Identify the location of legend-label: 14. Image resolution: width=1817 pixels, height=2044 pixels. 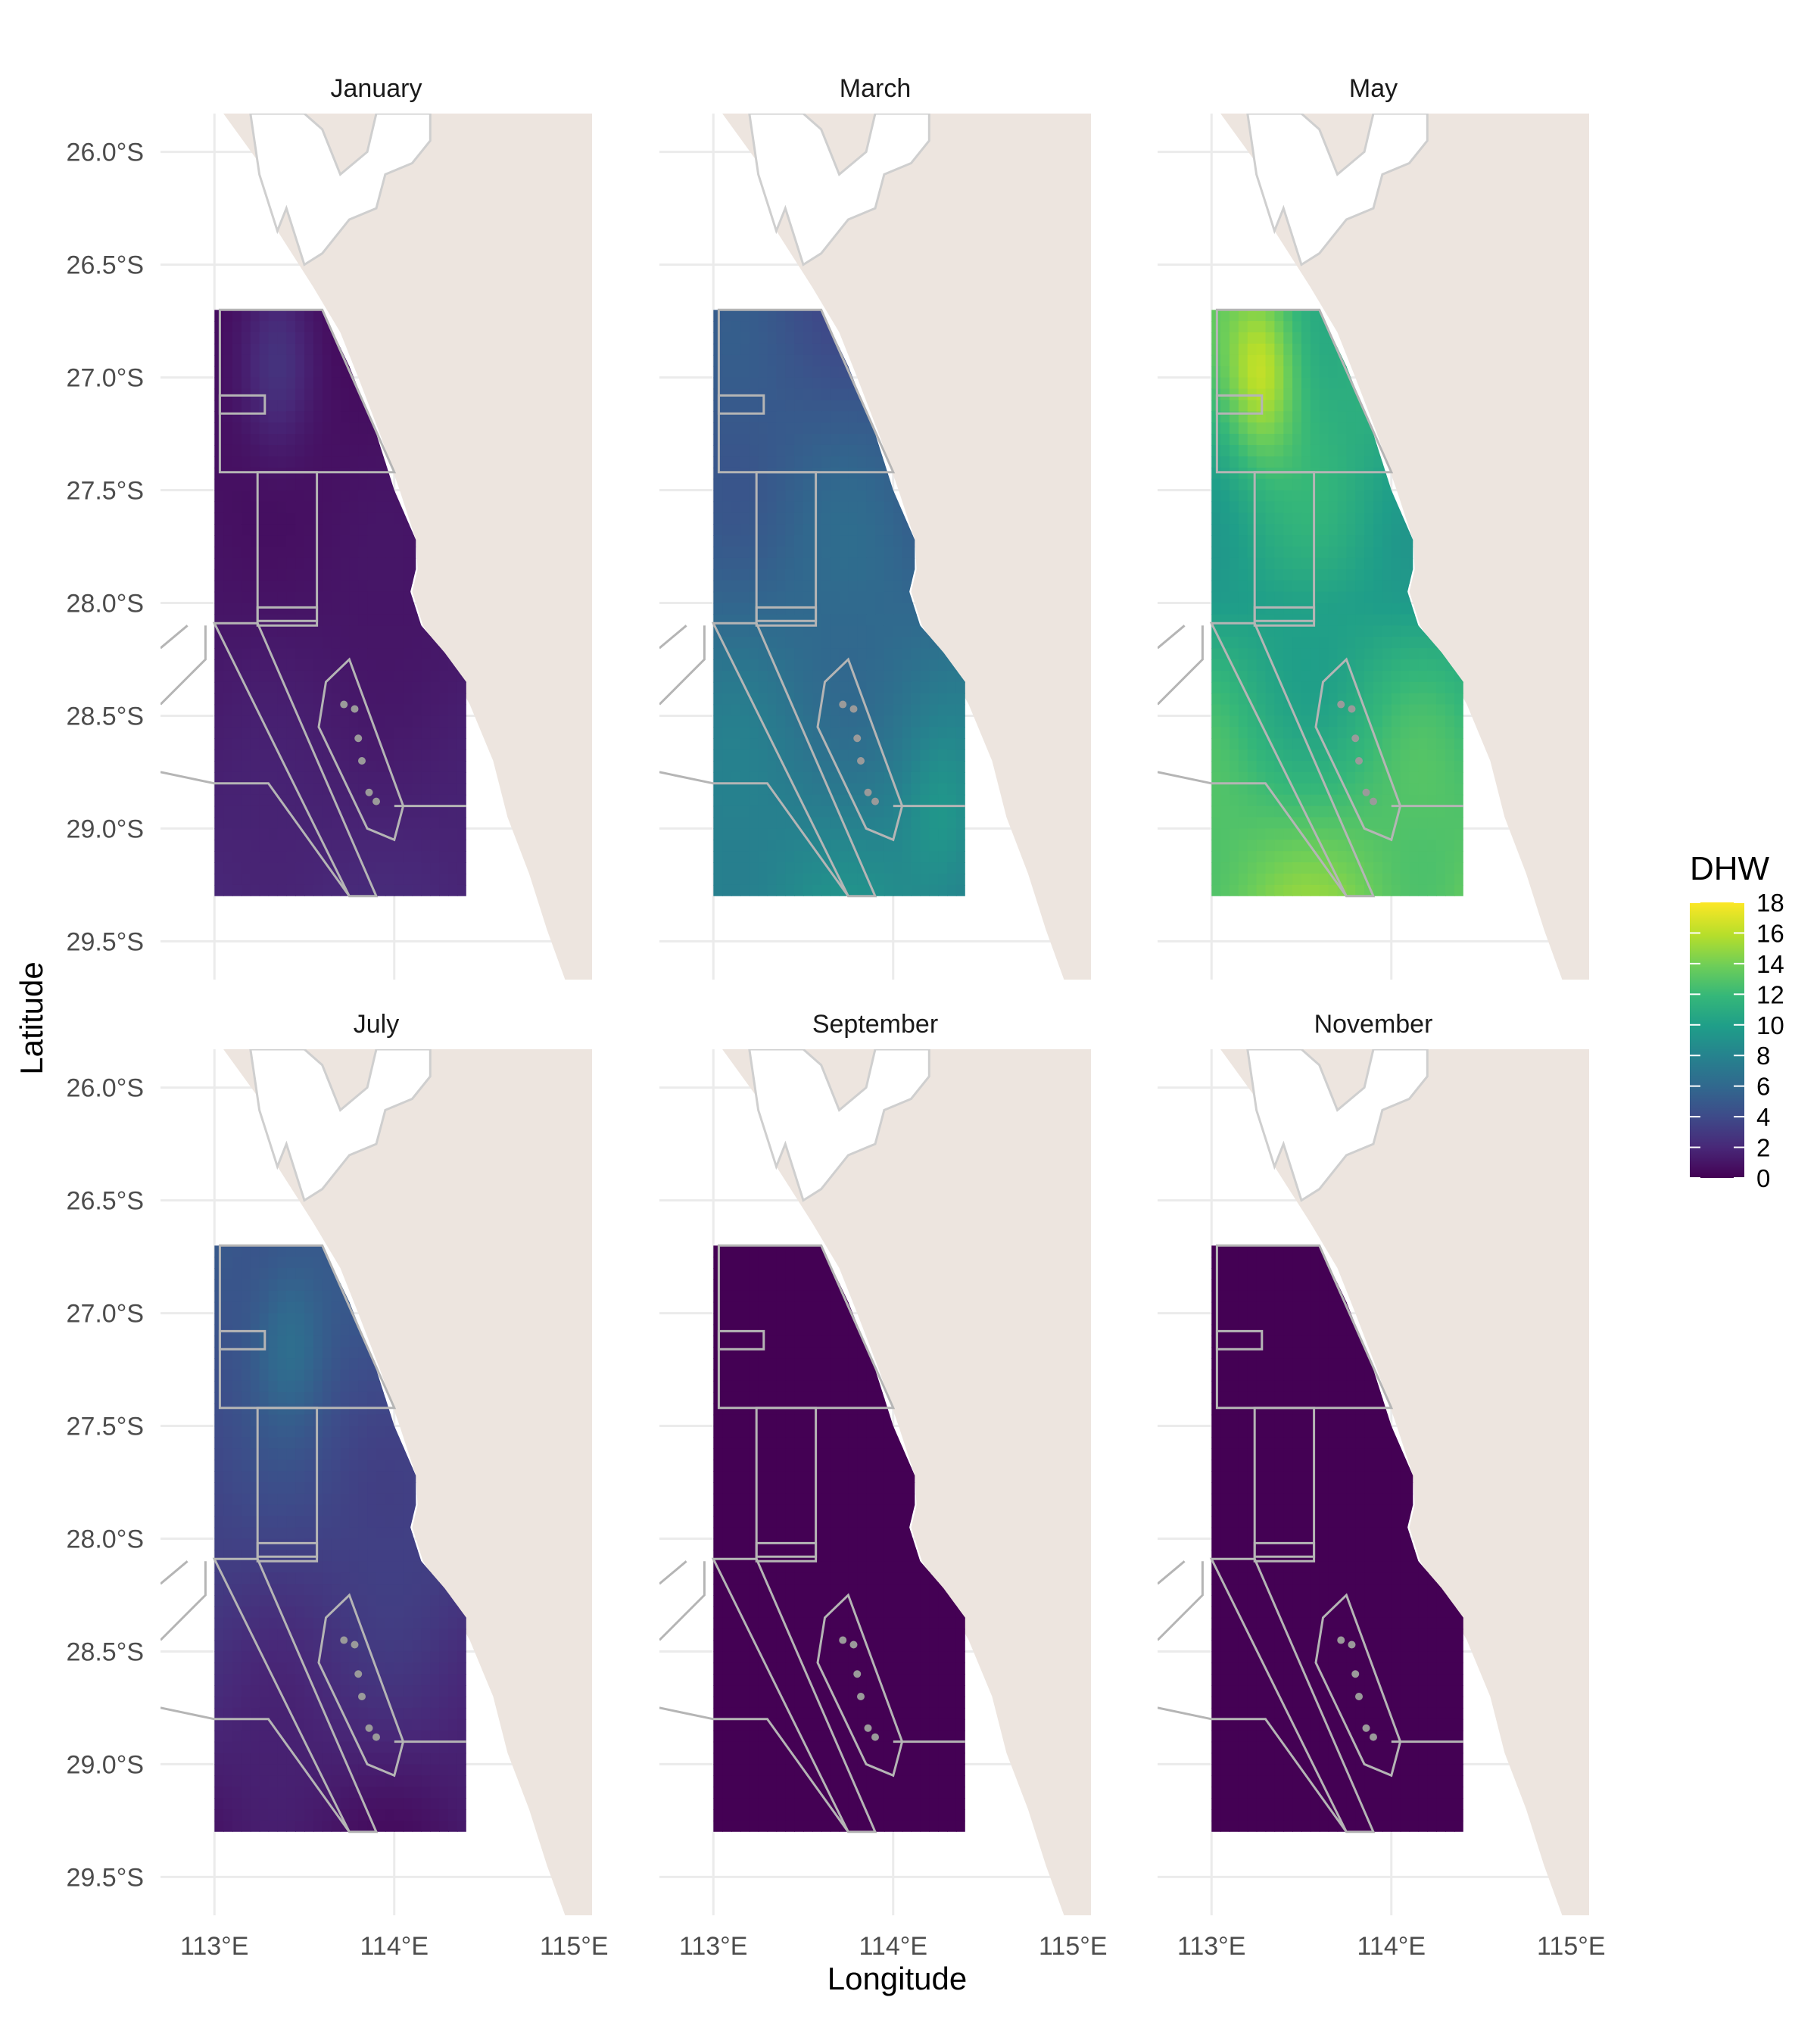
(1770, 964).